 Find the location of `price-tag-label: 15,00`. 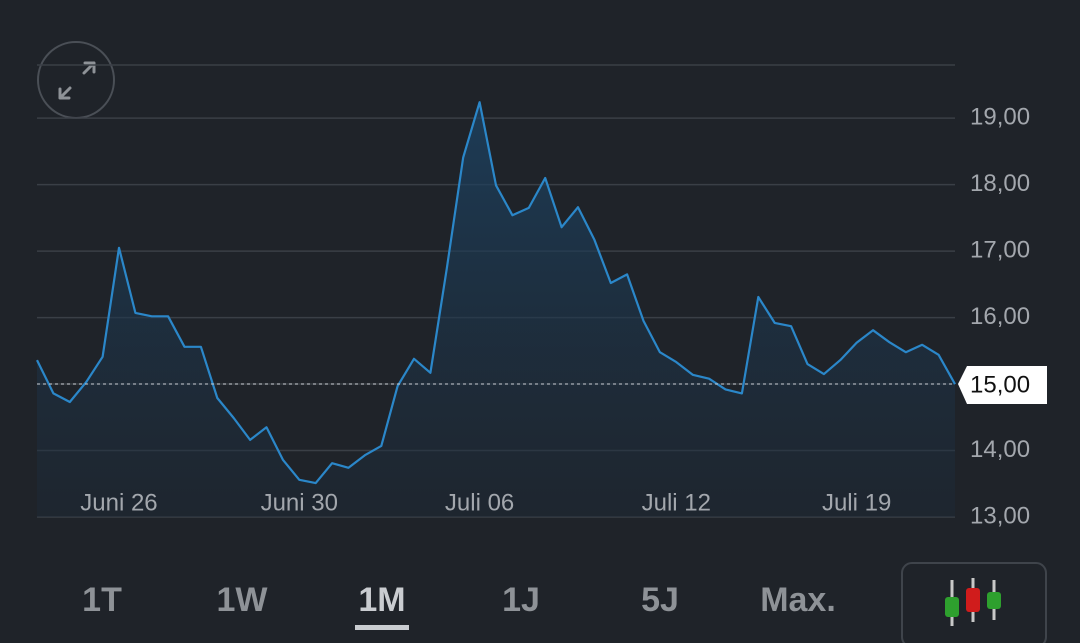

price-tag-label: 15,00 is located at coordinates (1000, 384).